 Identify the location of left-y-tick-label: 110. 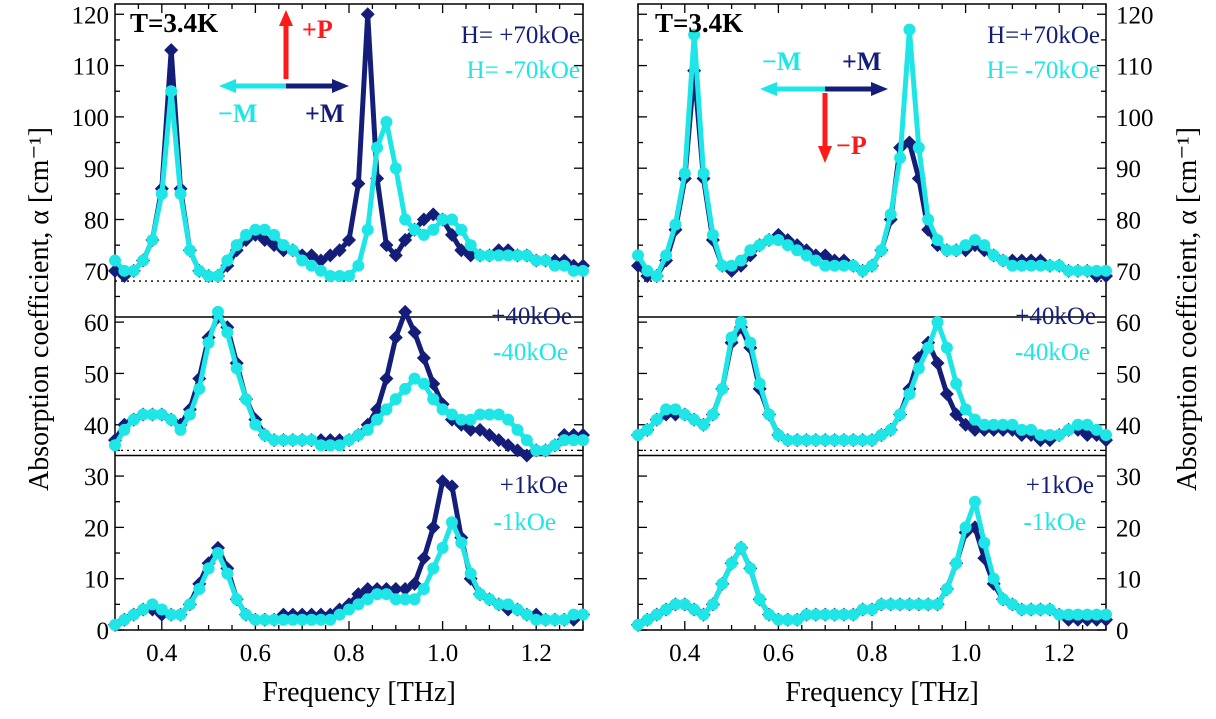
(90, 67).